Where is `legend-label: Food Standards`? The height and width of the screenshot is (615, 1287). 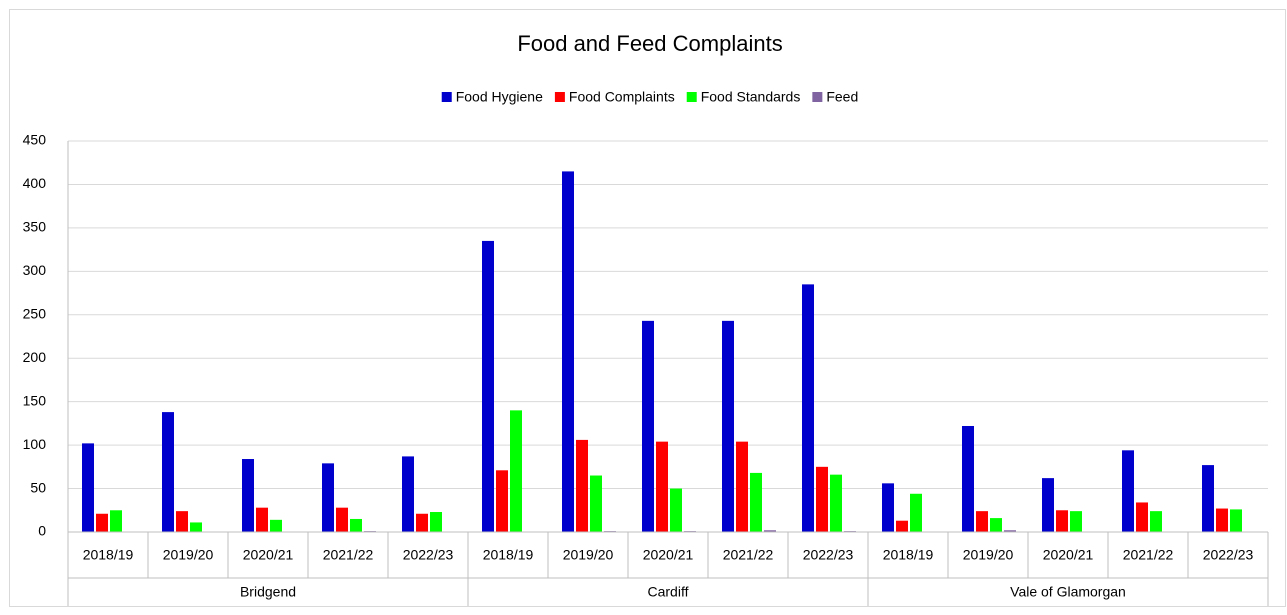 legend-label: Food Standards is located at coordinates (751, 97).